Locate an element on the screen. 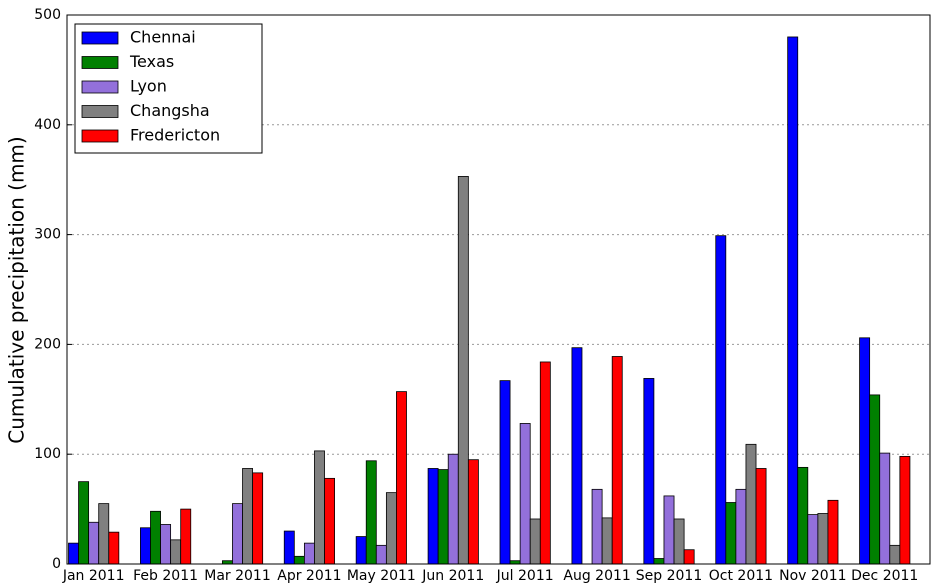  x-tick-label: Jul 2011 is located at coordinates (525, 575).